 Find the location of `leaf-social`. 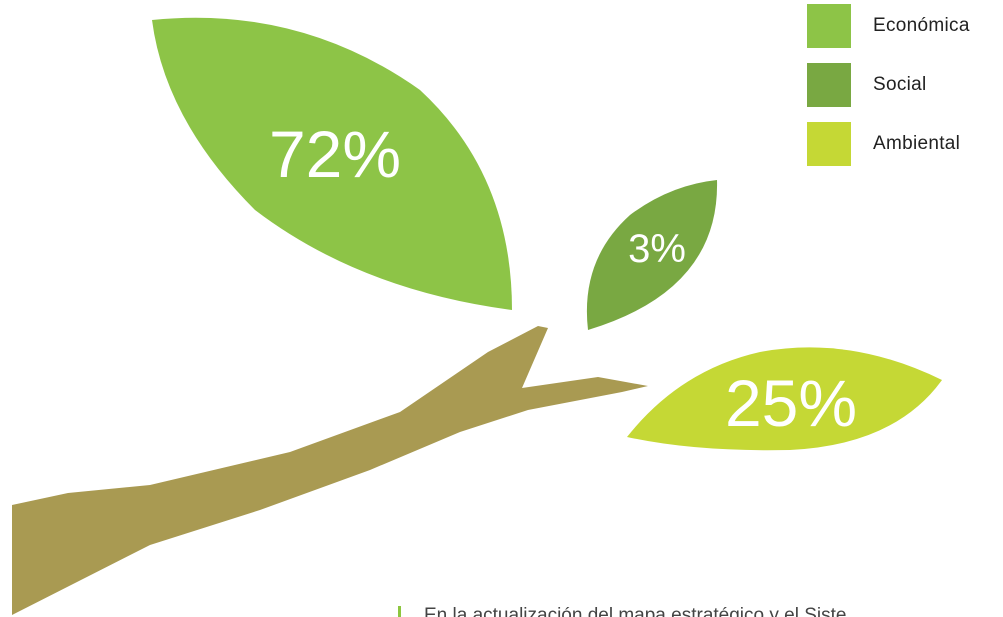

leaf-social is located at coordinates (652, 255).